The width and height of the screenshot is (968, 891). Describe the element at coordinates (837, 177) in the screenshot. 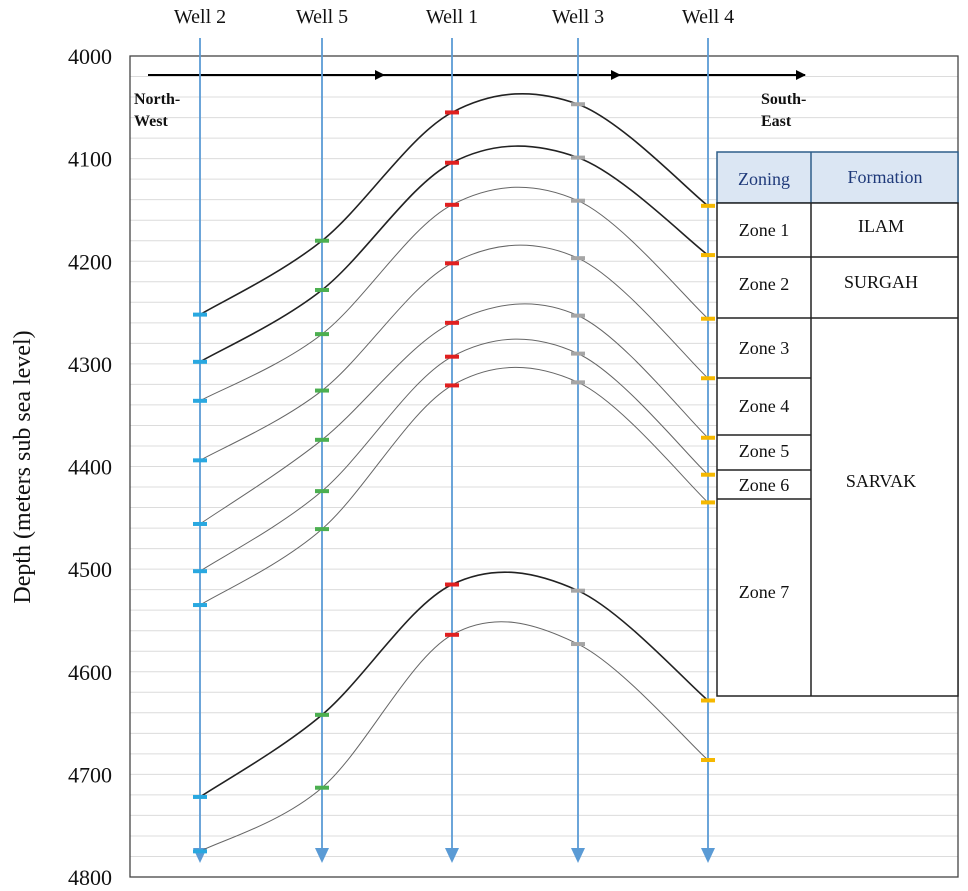

I see `zone-table-header-bg` at that location.